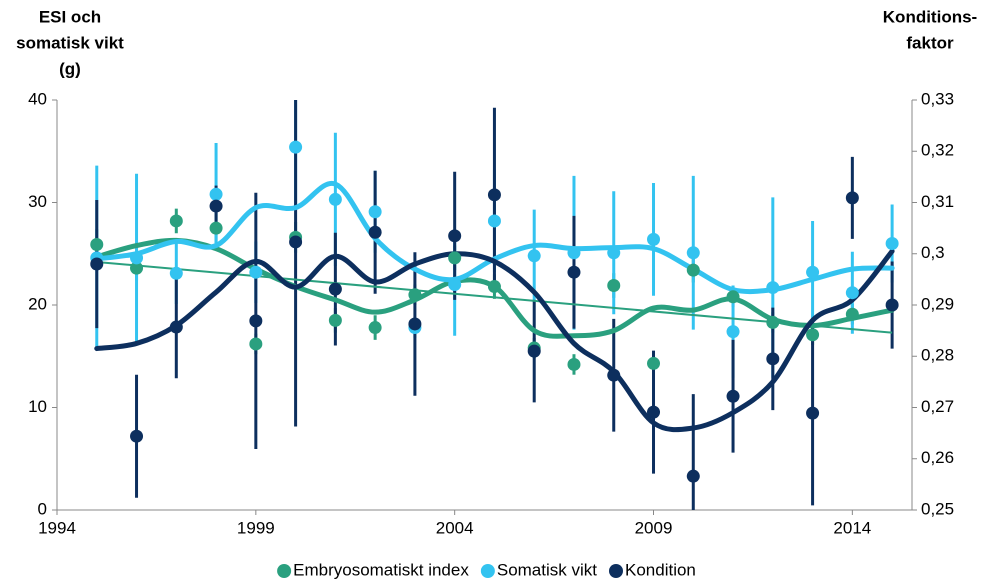 The height and width of the screenshot is (583, 987). I want to click on y2-tick-label: 0,25, so click(937, 508).